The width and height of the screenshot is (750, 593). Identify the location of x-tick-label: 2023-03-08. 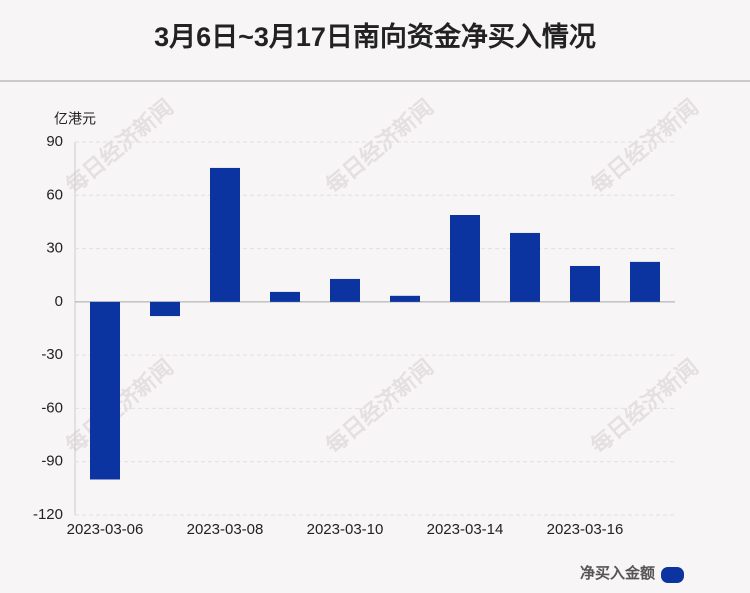
(225, 529).